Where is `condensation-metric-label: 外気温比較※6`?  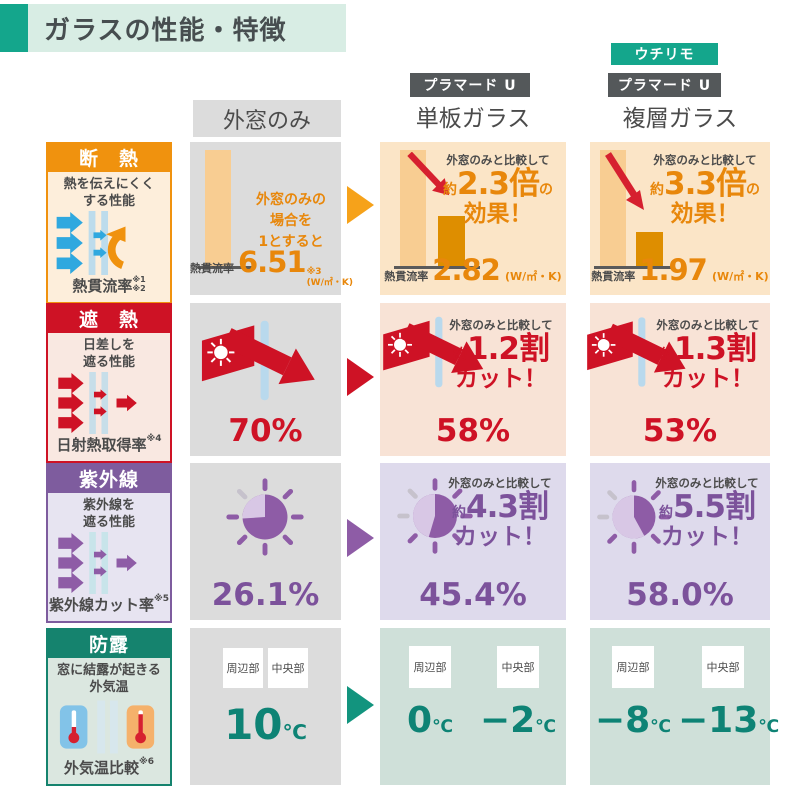
condensation-metric-label: 外気温比較※6 is located at coordinates (109, 766).